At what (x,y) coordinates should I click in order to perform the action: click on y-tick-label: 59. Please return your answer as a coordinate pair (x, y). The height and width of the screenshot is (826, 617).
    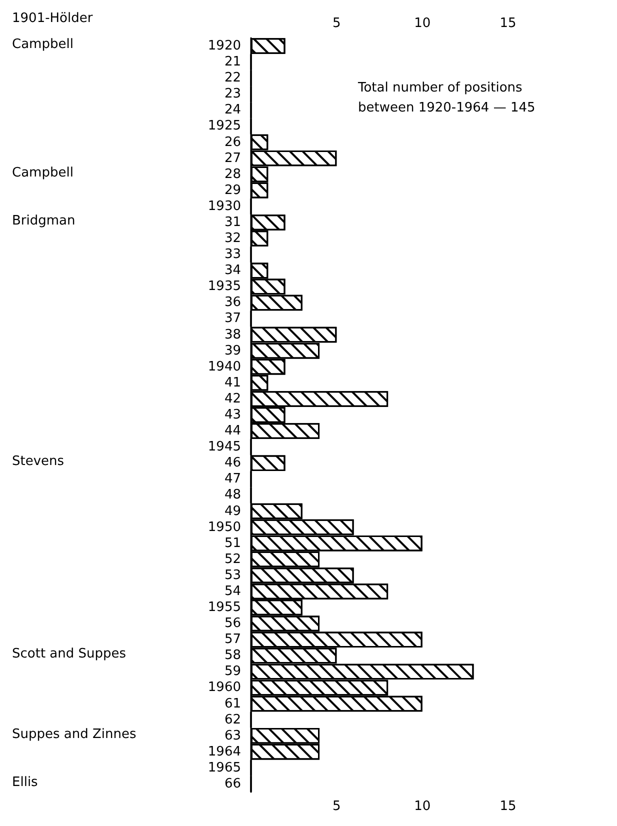
    Looking at the image, I should click on (232, 672).